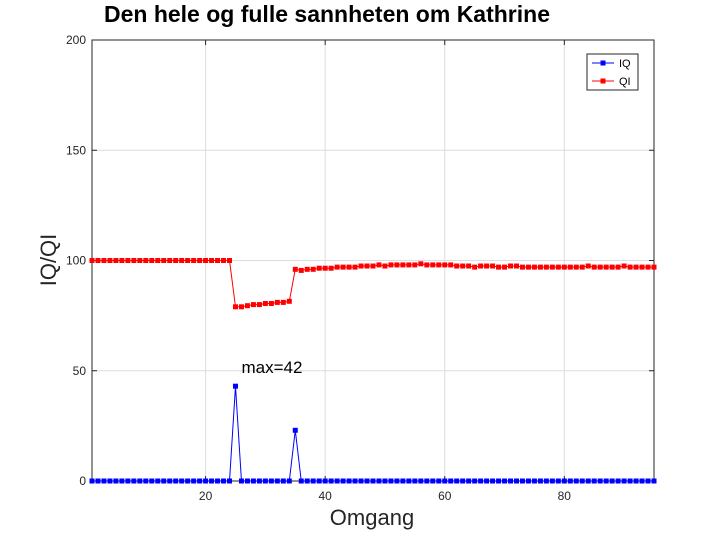 The width and height of the screenshot is (720, 540). I want to click on legend-iq-label: IQ, so click(625, 64).